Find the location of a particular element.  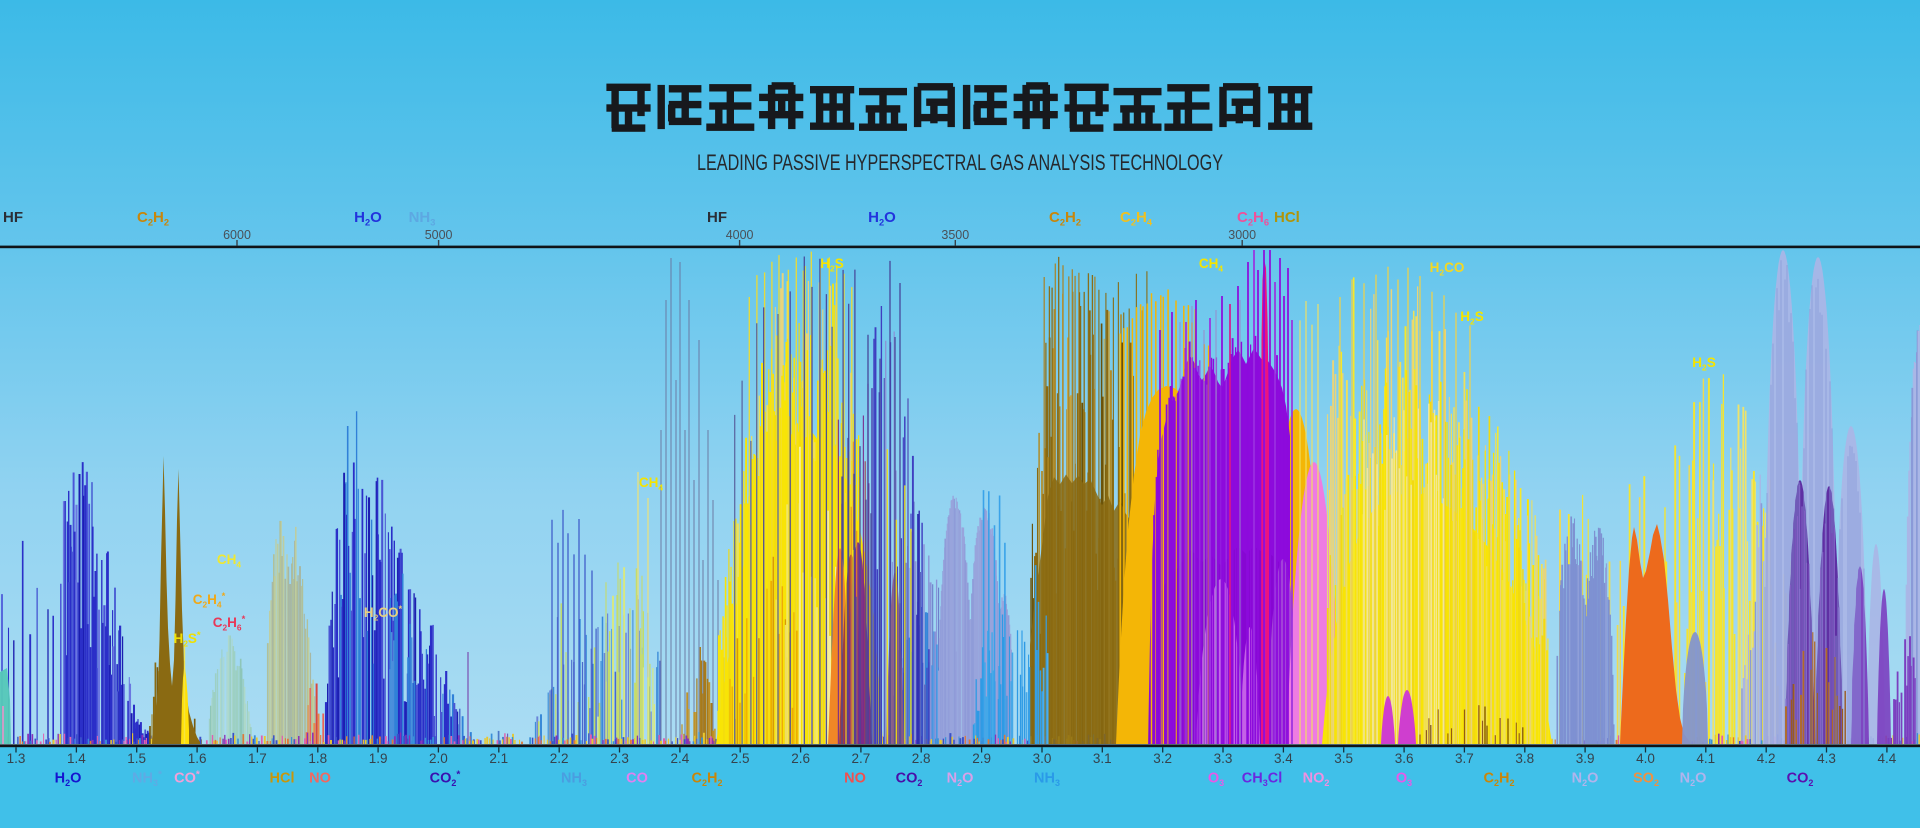

svg-text: CO2* is located at coordinates (445, 779).